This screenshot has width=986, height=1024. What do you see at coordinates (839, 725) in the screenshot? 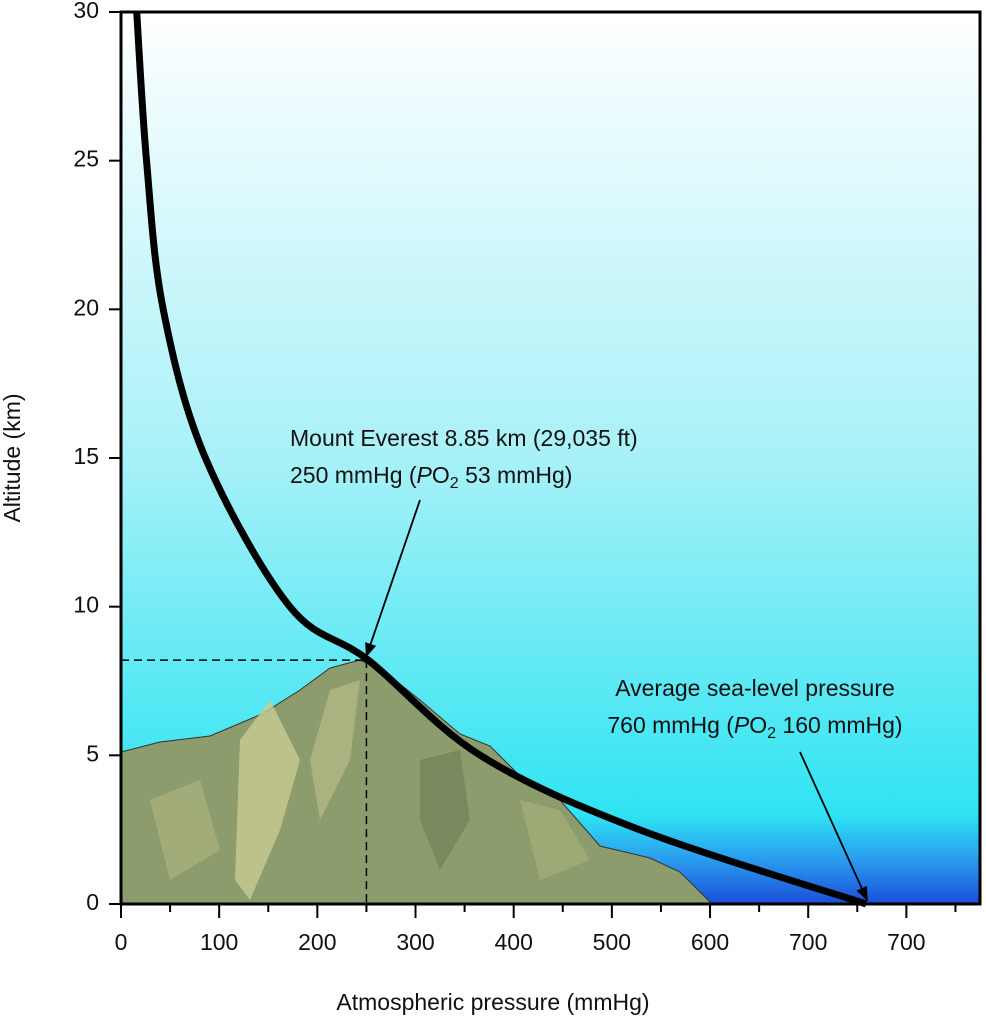
I see `annotation-text-part: 160 mmHg)` at bounding box center [839, 725].